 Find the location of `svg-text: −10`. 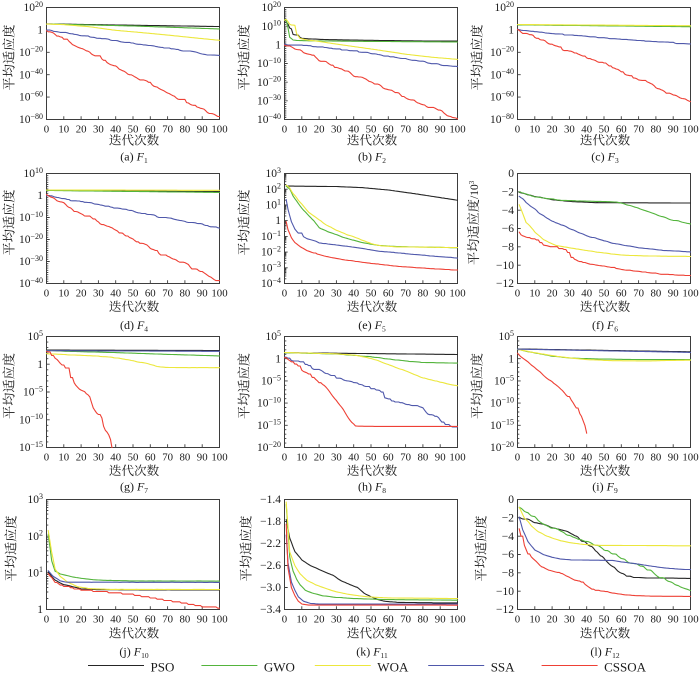

svg-text: −10 is located at coordinates (505, 266).